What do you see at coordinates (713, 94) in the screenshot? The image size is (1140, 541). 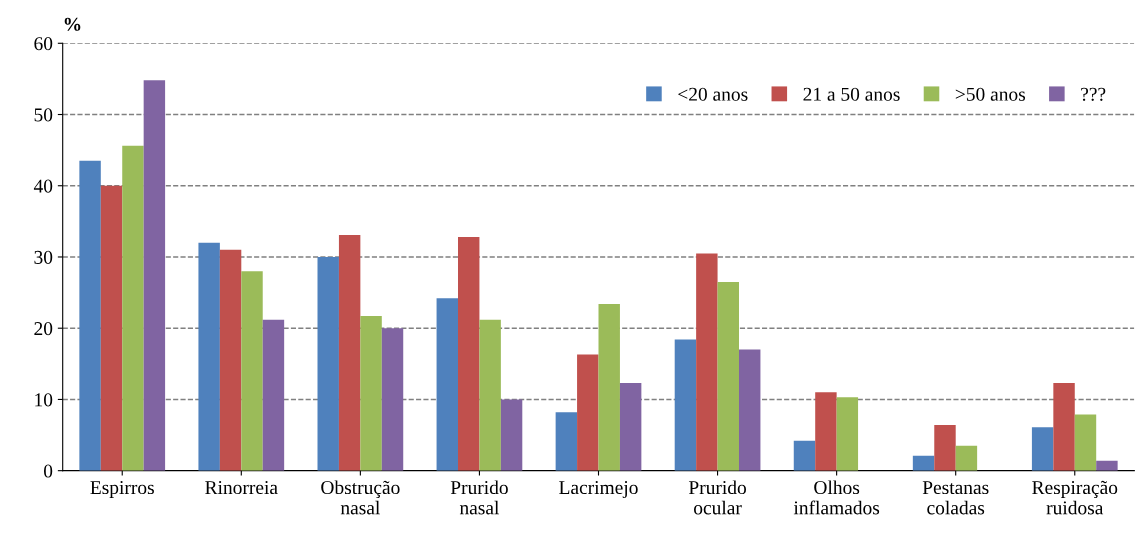 I see `legend-label: <20 anos` at bounding box center [713, 94].